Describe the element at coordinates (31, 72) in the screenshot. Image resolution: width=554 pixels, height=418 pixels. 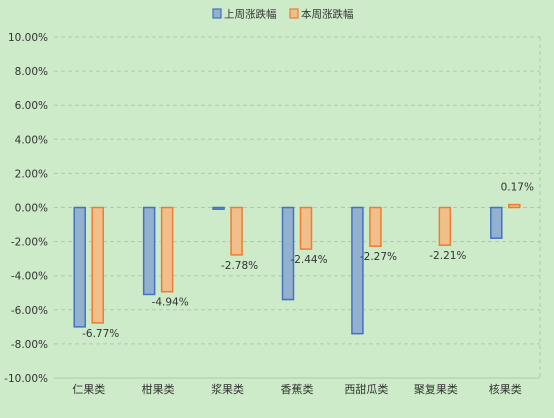
I see `y-tick-label: 8.00%` at that location.